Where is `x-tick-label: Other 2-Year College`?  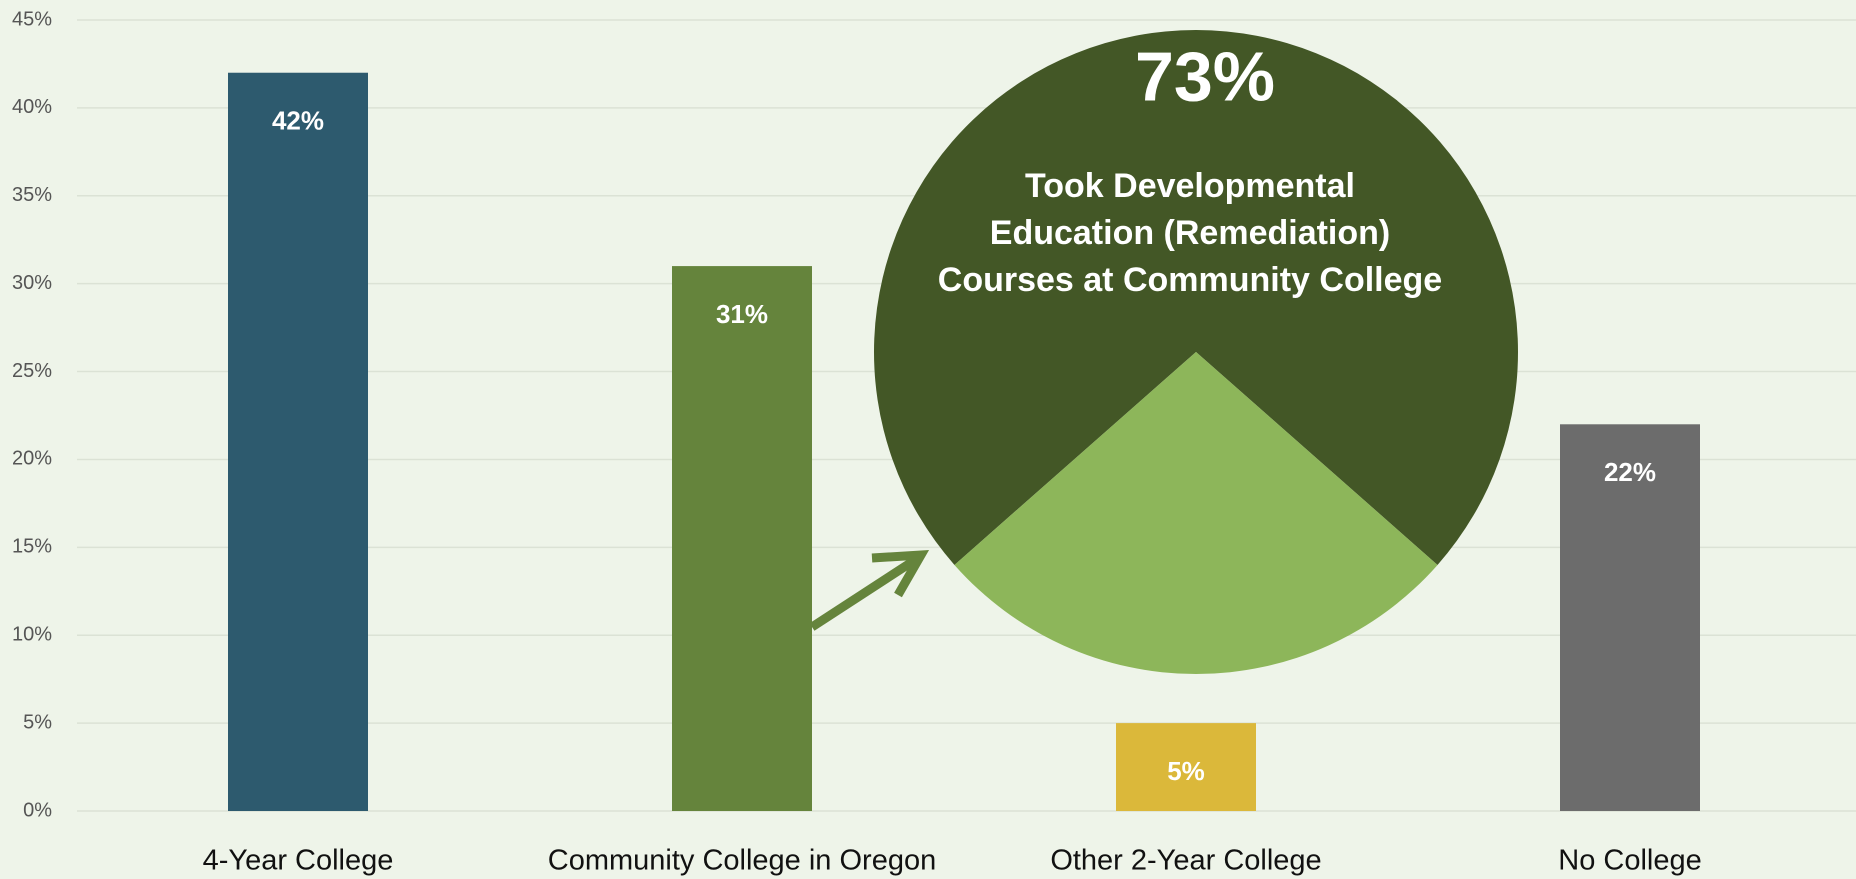
x-tick-label: Other 2-Year College is located at coordinates (1185, 861).